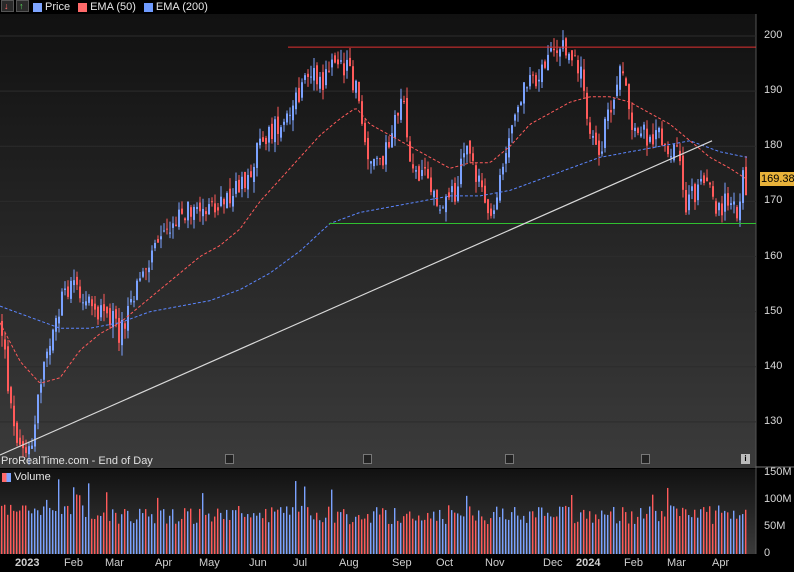  Describe the element at coordinates (7, 6) in the screenshot. I see `zoom-out-icon: ↓` at that location.